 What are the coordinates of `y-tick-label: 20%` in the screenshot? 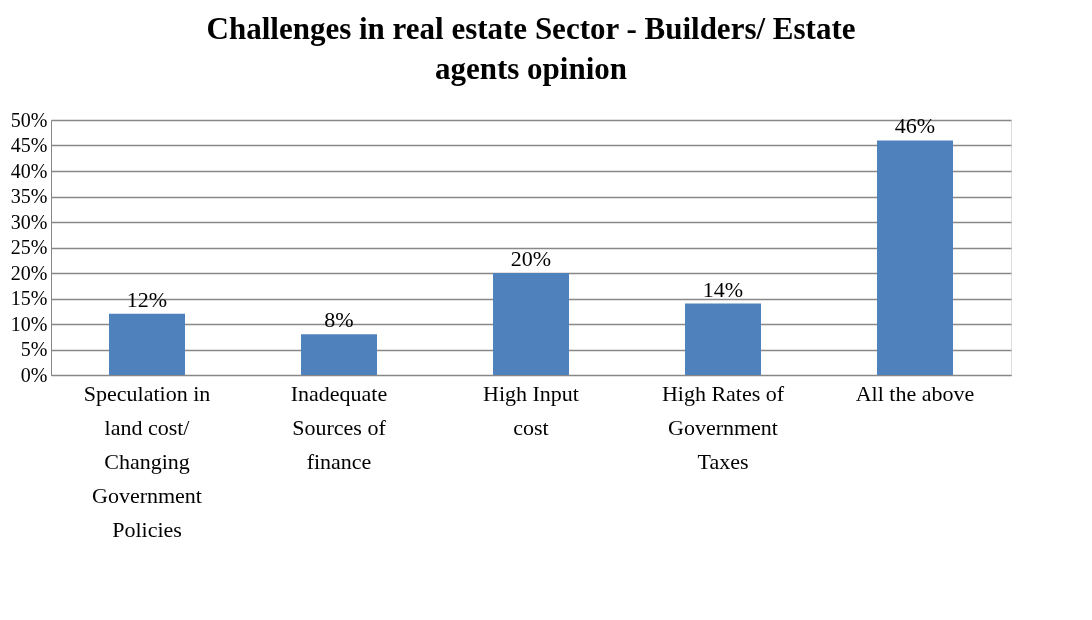 It's located at (29, 272).